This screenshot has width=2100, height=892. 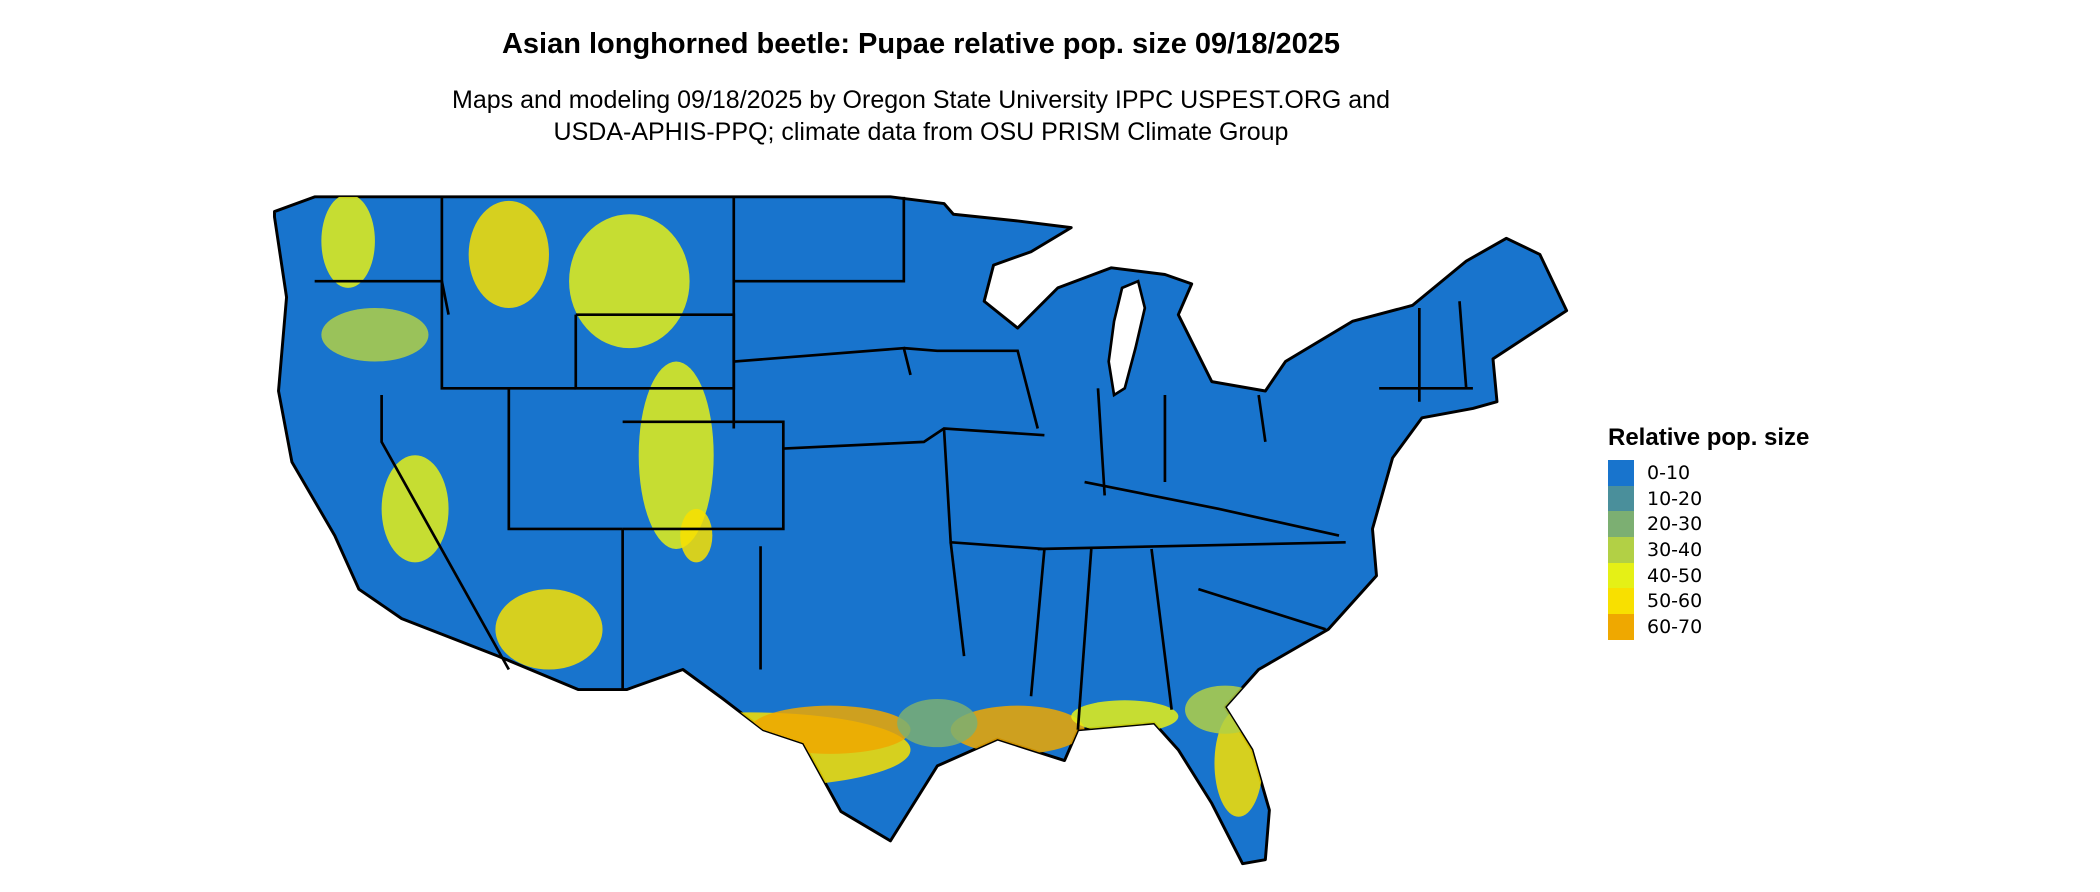 What do you see at coordinates (1708, 498) in the screenshot?
I see `legend-item: 10-20` at bounding box center [1708, 498].